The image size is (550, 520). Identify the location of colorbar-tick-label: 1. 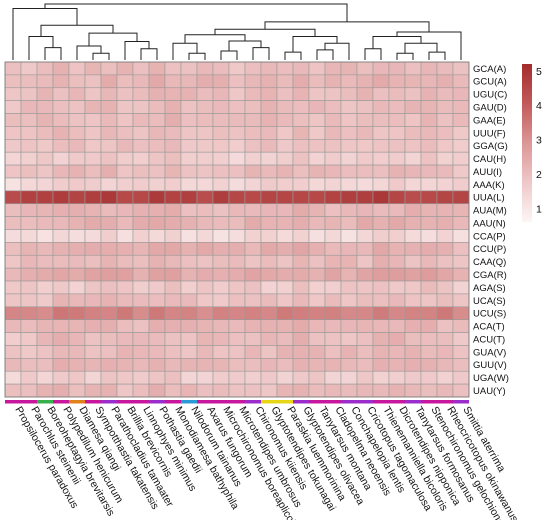
(539, 209).